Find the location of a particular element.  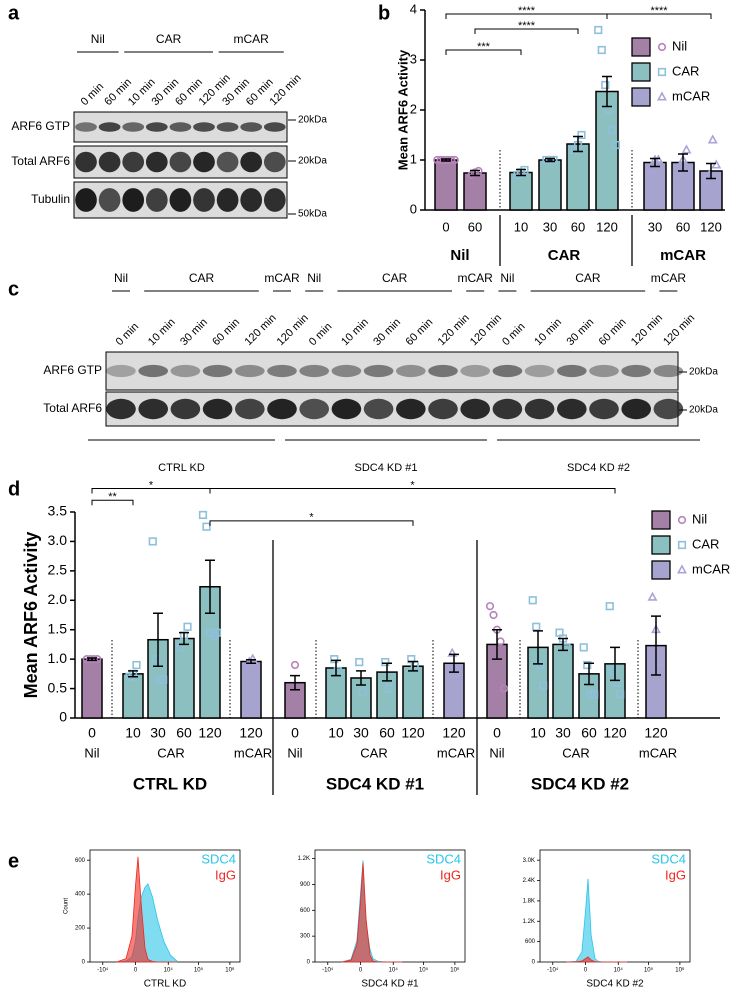

group-label: mCAR is located at coordinates (658, 752).